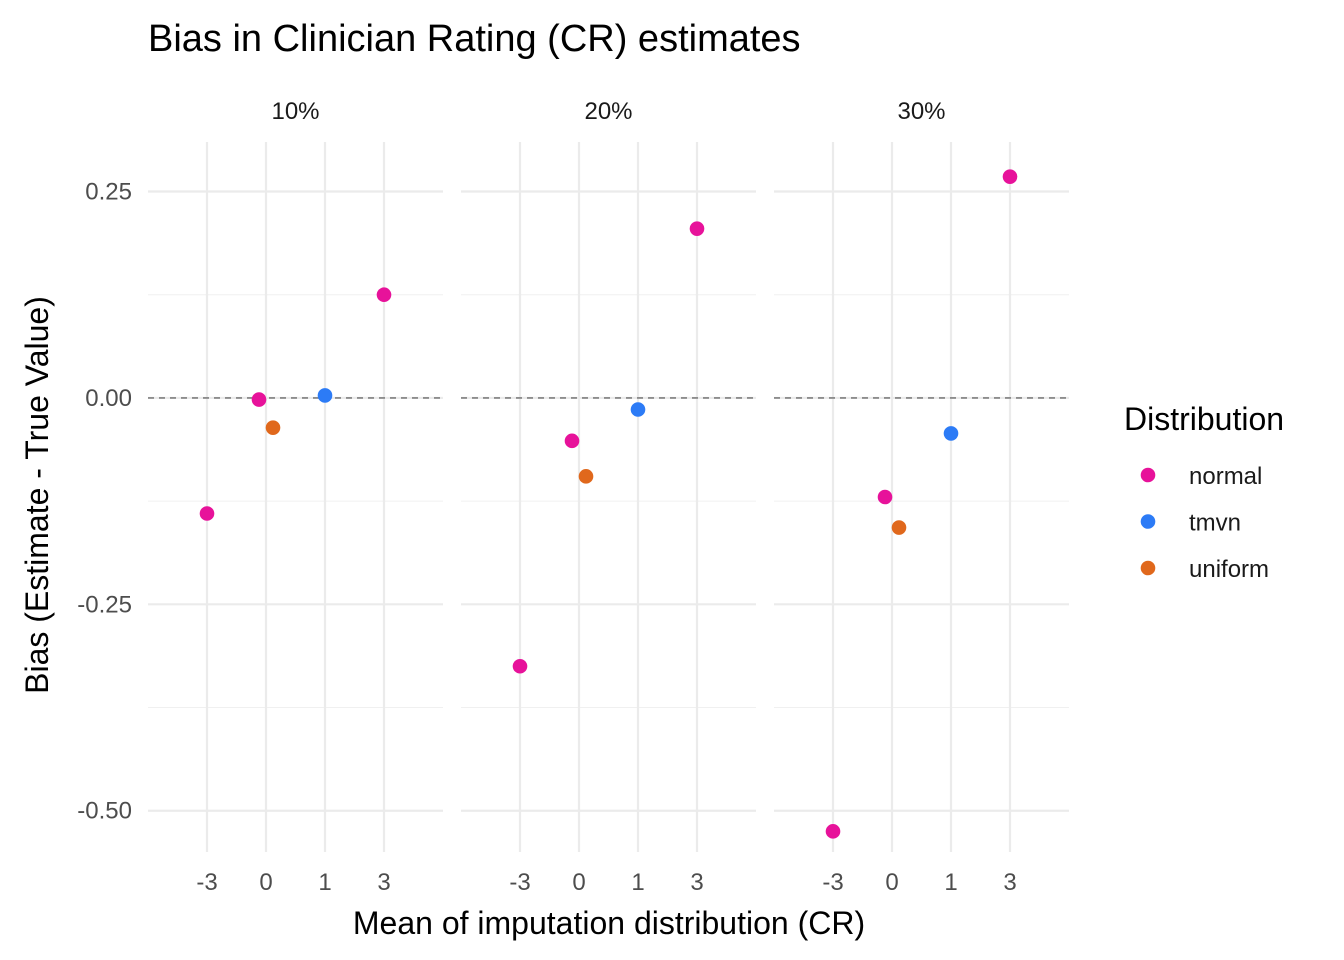 This screenshot has height=960, width=1344. I want to click on legend-entries: normal tmvn uniform, so click(1204, 523).